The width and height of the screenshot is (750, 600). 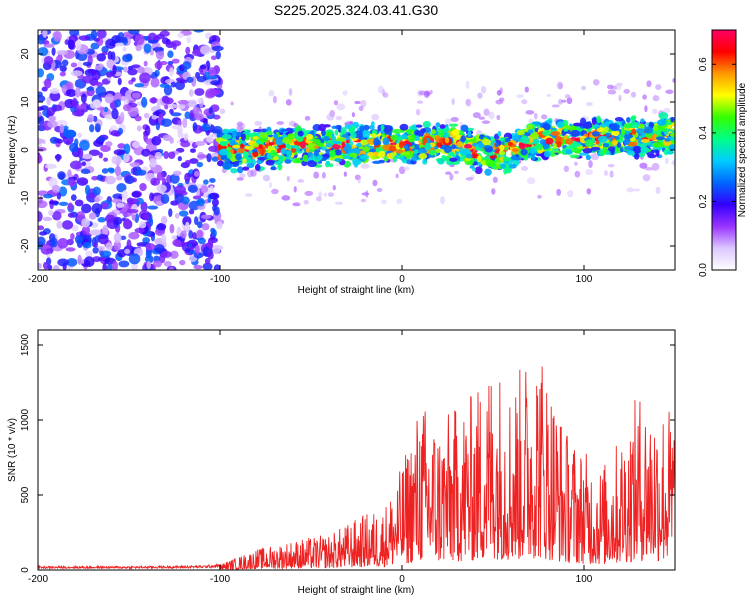 I want to click on x-tick-label: 100, so click(x=584, y=279).